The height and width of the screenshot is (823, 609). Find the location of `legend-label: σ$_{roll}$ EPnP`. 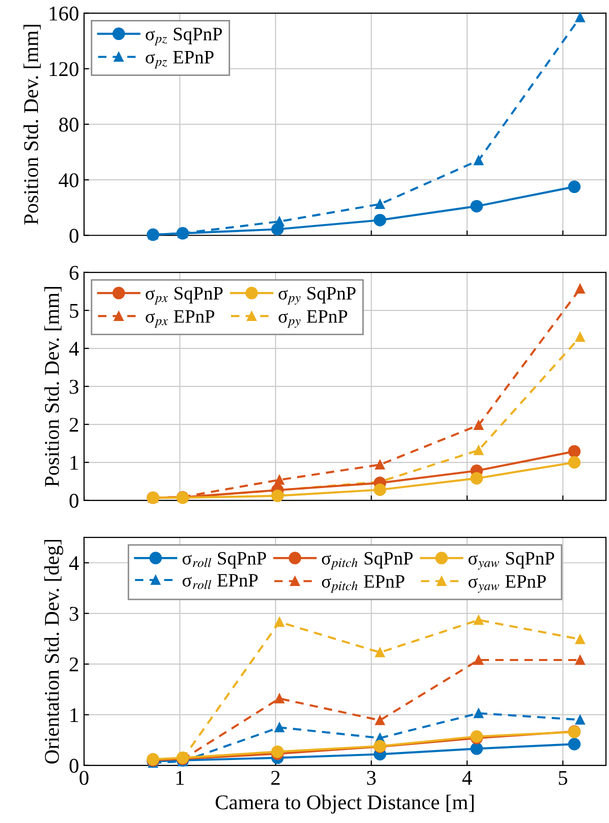

legend-label: σ$_{roll}$ EPnP is located at coordinates (220, 582).